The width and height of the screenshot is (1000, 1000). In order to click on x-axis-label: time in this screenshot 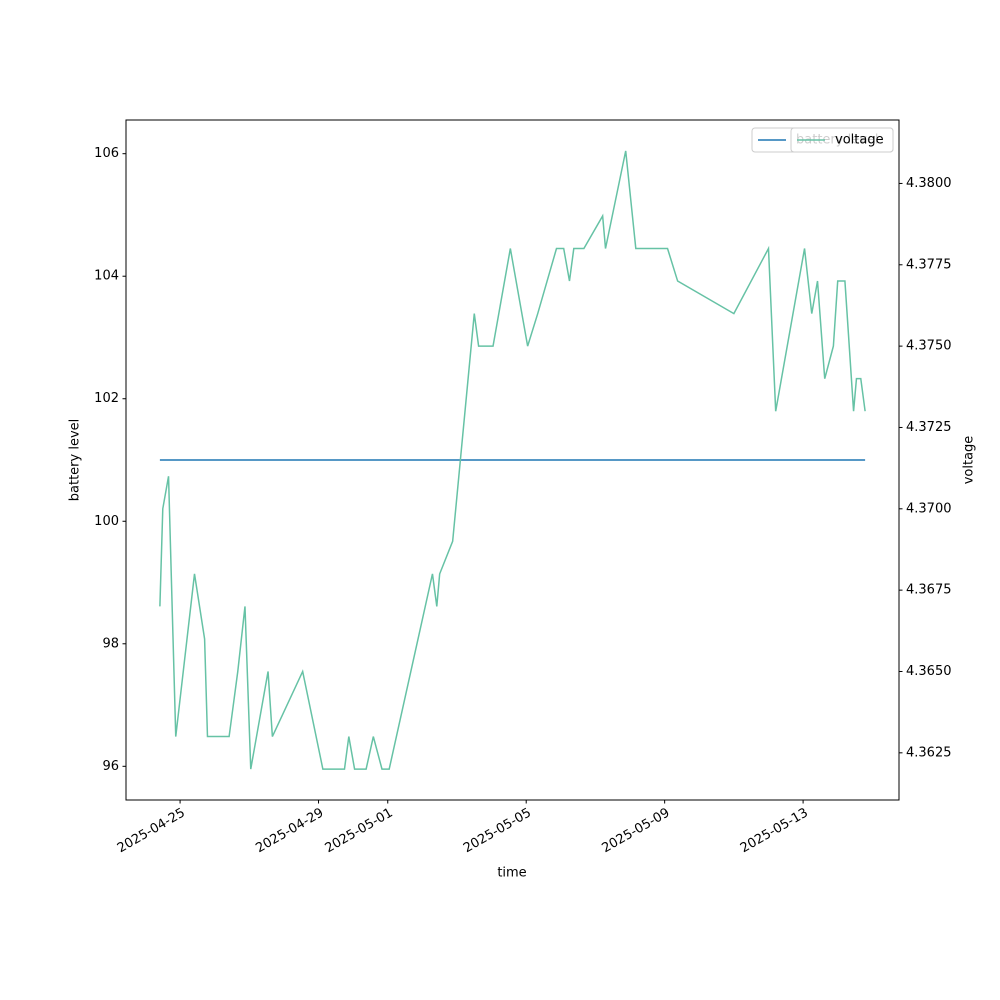, I will do `click(511, 873)`.